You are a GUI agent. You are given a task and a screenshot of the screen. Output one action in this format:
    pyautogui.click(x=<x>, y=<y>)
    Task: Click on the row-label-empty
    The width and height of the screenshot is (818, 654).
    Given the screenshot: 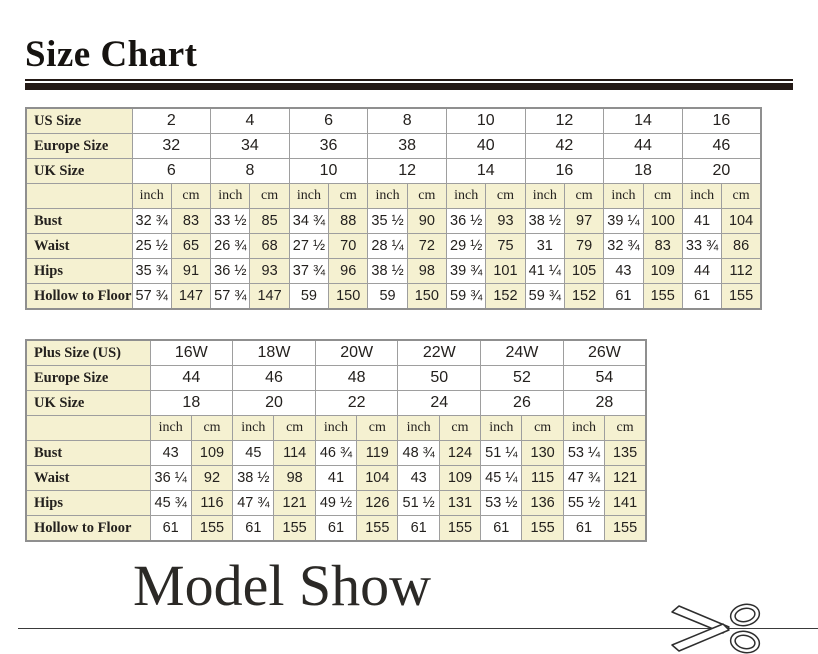 What is the action you would take?
    pyautogui.click(x=79, y=196)
    